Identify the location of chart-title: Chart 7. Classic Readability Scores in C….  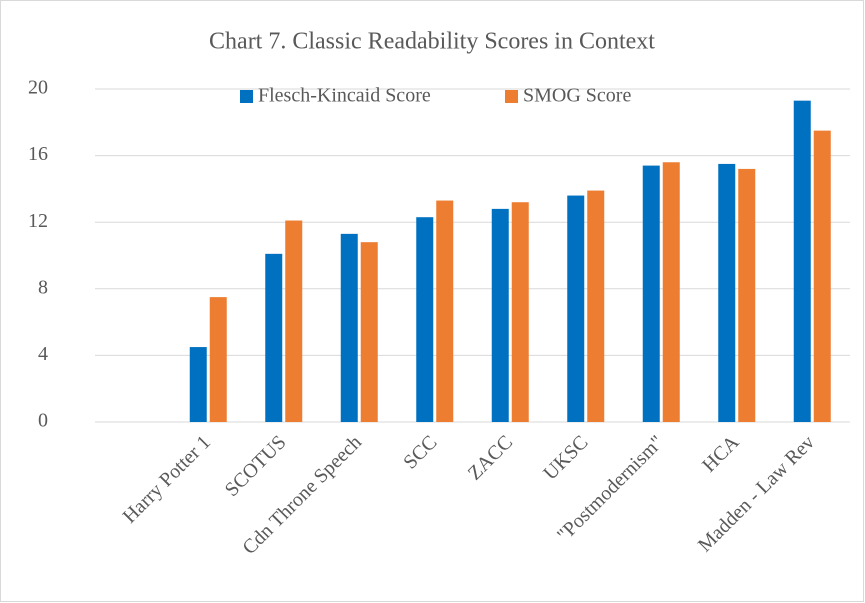
(432, 42).